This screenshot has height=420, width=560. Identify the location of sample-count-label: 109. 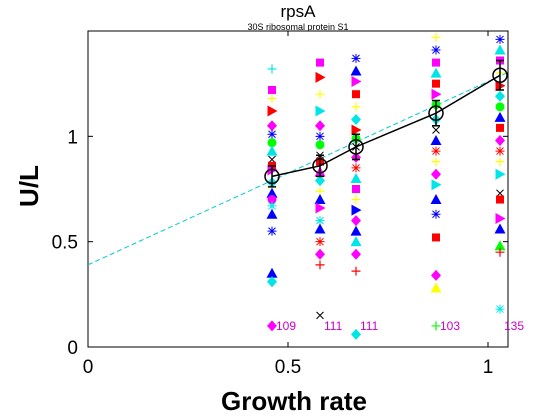
(286, 326).